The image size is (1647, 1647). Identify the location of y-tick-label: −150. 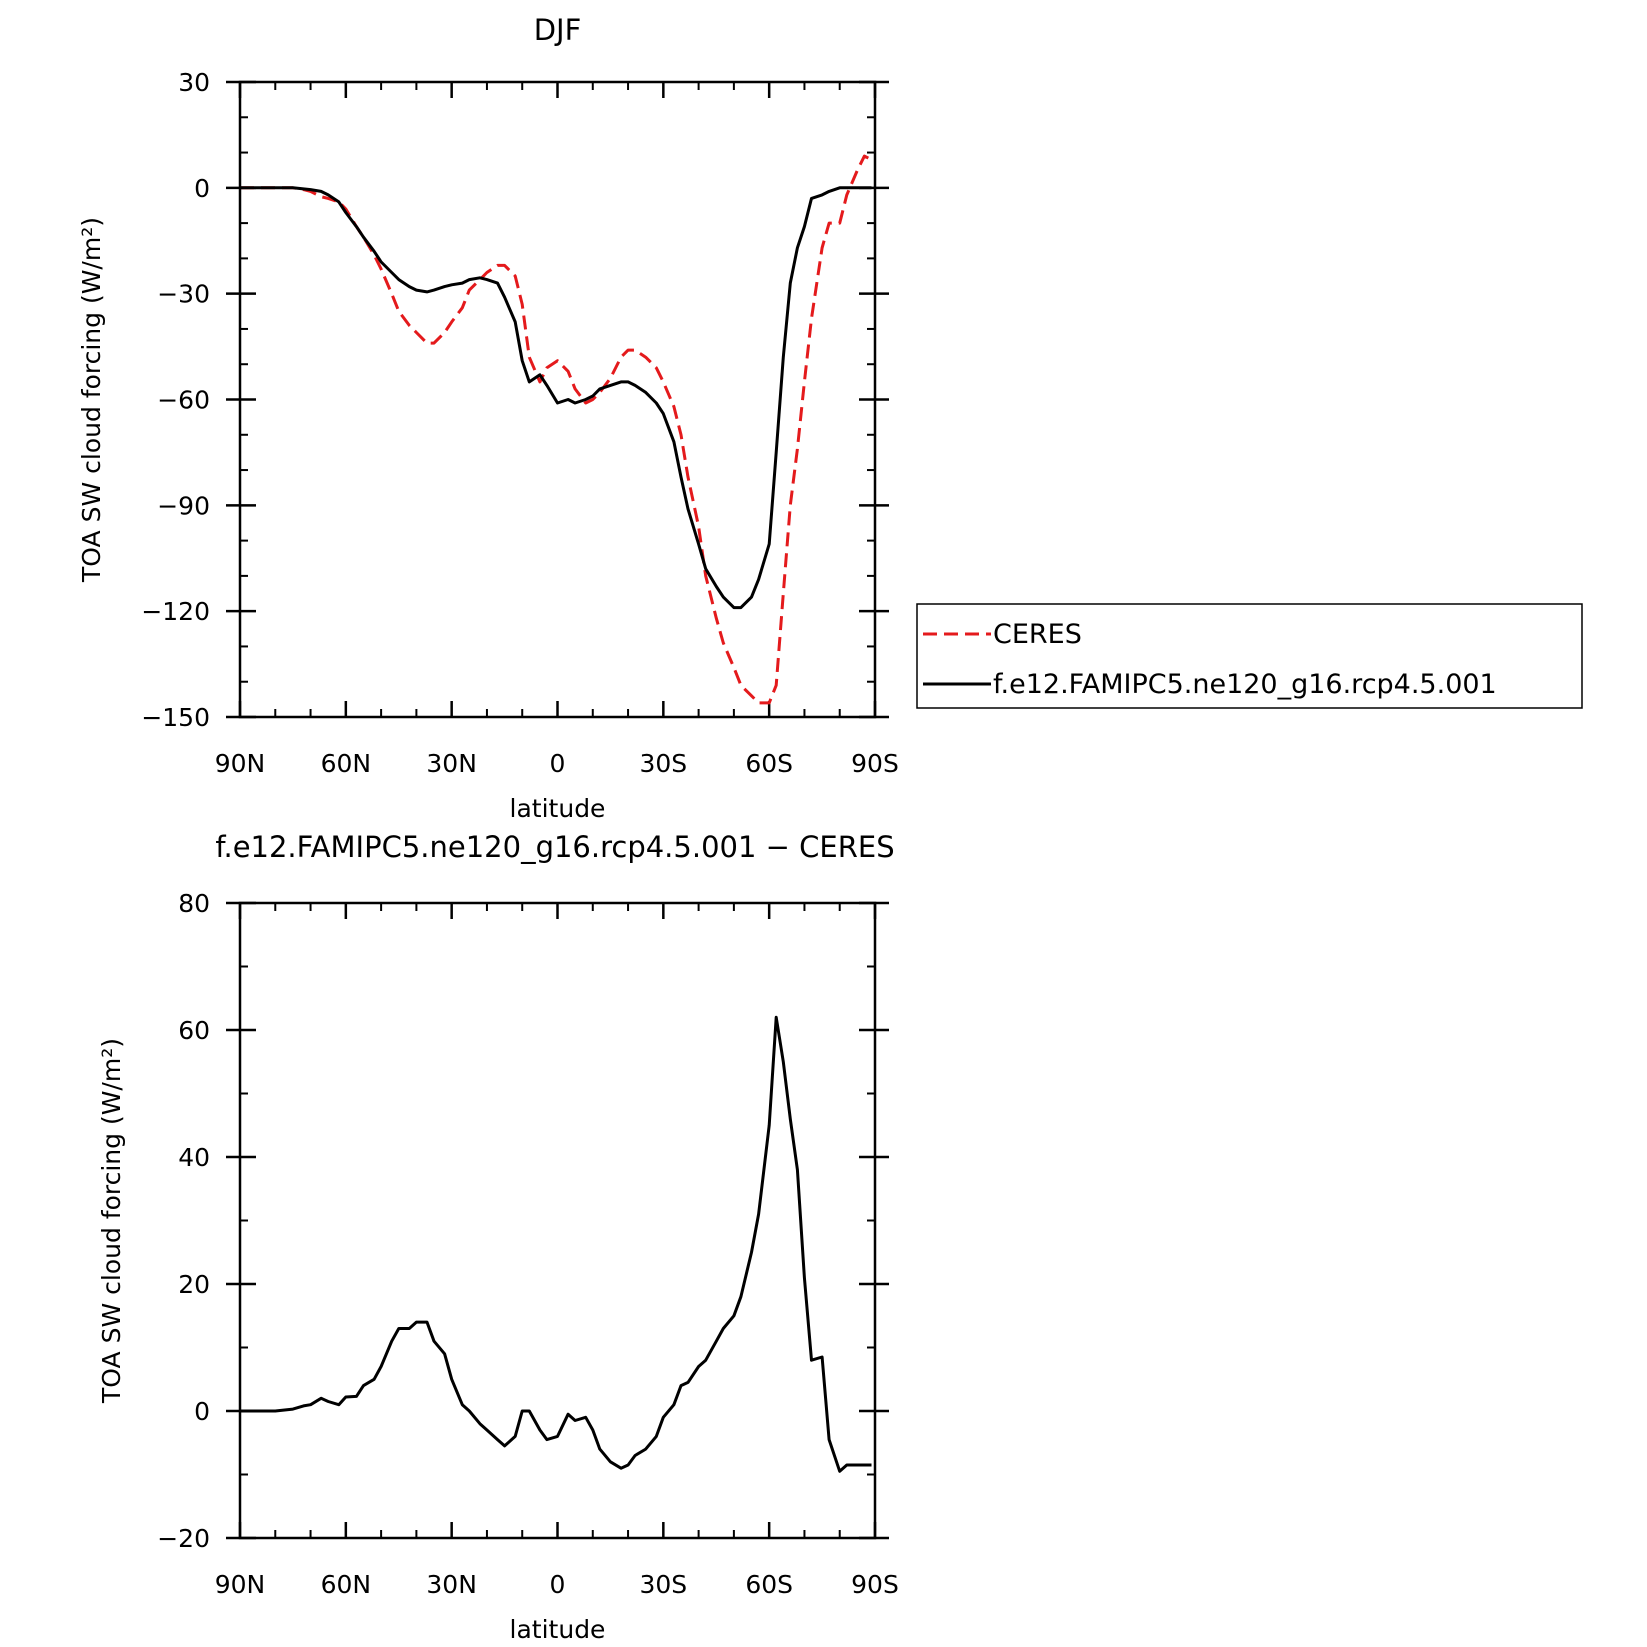
(175, 717).